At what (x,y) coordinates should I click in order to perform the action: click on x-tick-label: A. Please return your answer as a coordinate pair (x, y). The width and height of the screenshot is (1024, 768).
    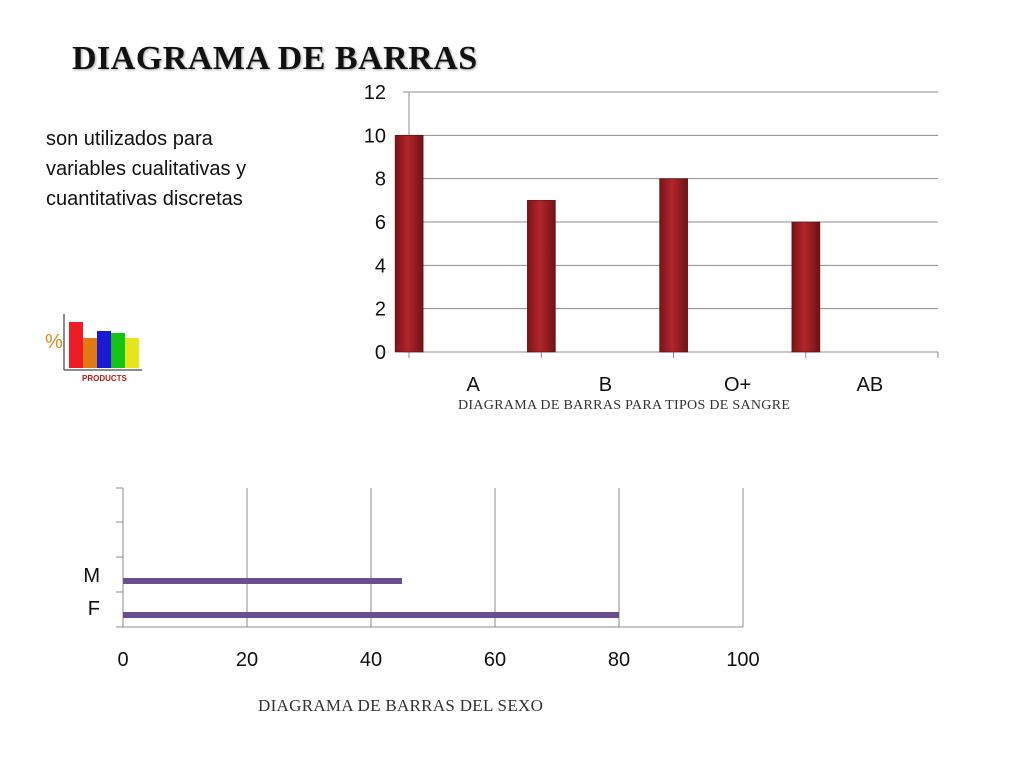
    Looking at the image, I should click on (473, 385).